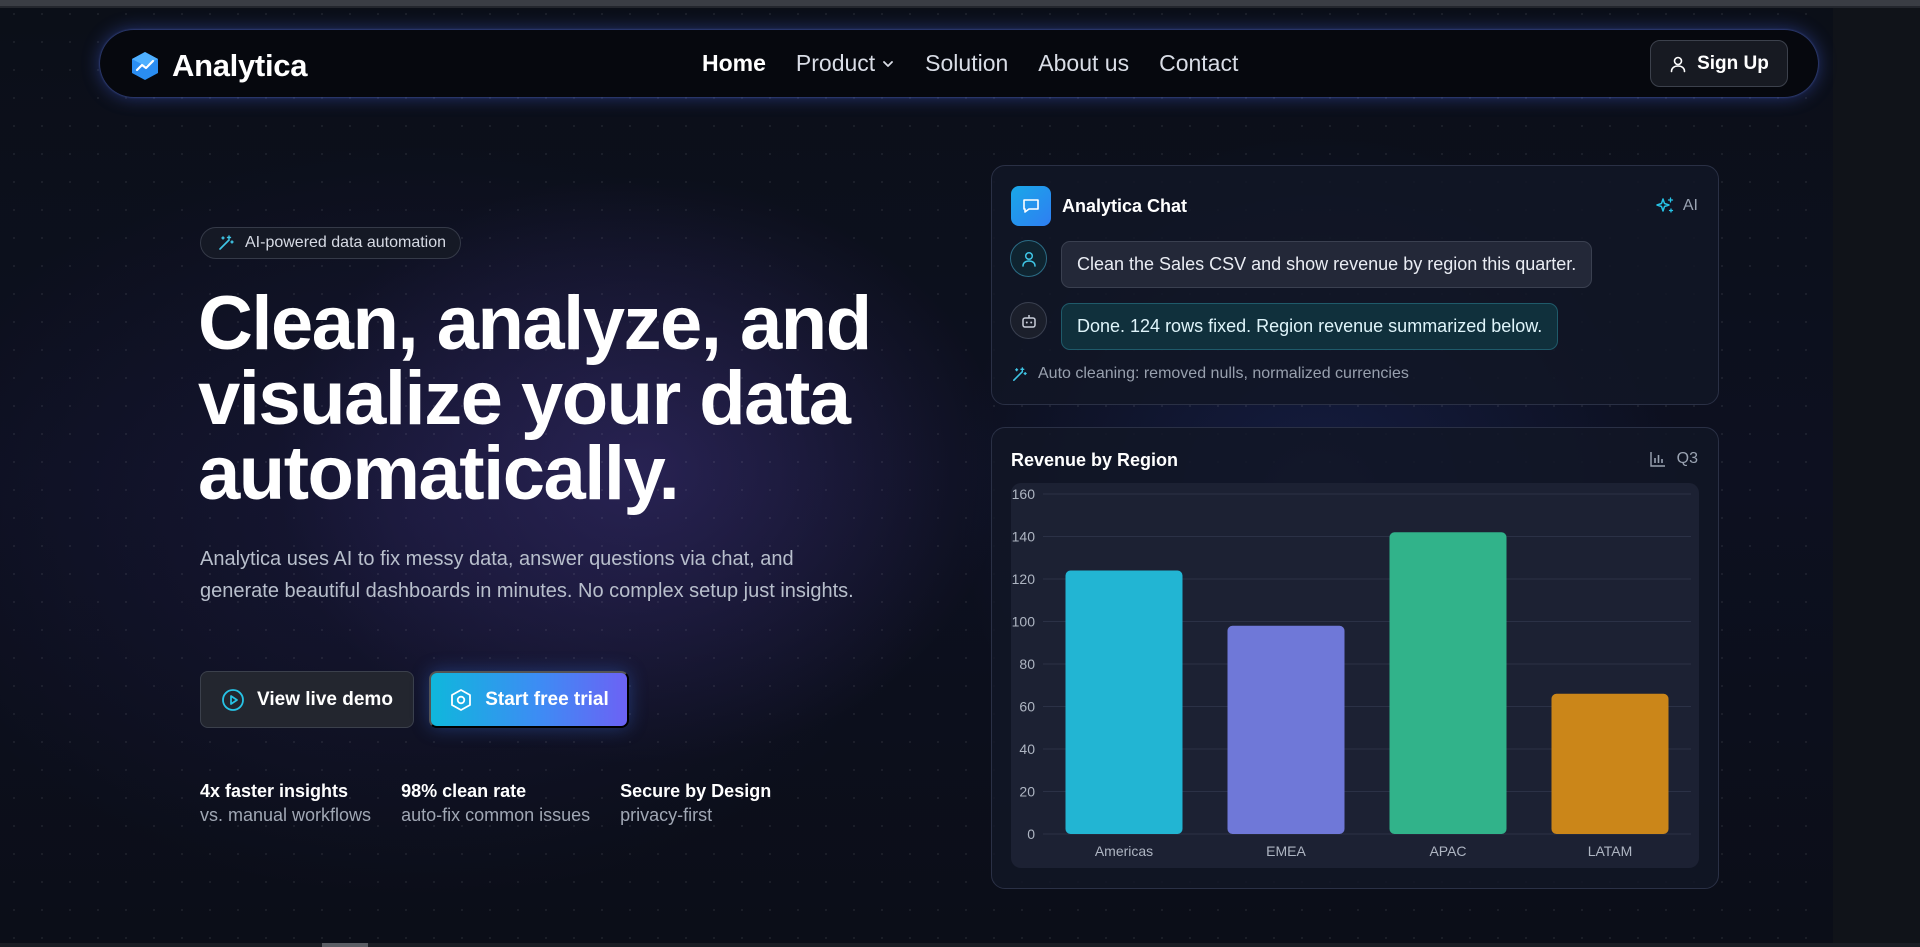 The image size is (1920, 947). What do you see at coordinates (696, 791) in the screenshot?
I see `stat-title: Secure by Design` at bounding box center [696, 791].